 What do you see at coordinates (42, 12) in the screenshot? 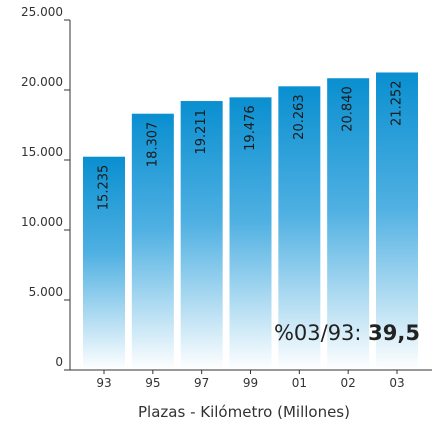
I see `y-tick-label-25000: 25.000` at bounding box center [42, 12].